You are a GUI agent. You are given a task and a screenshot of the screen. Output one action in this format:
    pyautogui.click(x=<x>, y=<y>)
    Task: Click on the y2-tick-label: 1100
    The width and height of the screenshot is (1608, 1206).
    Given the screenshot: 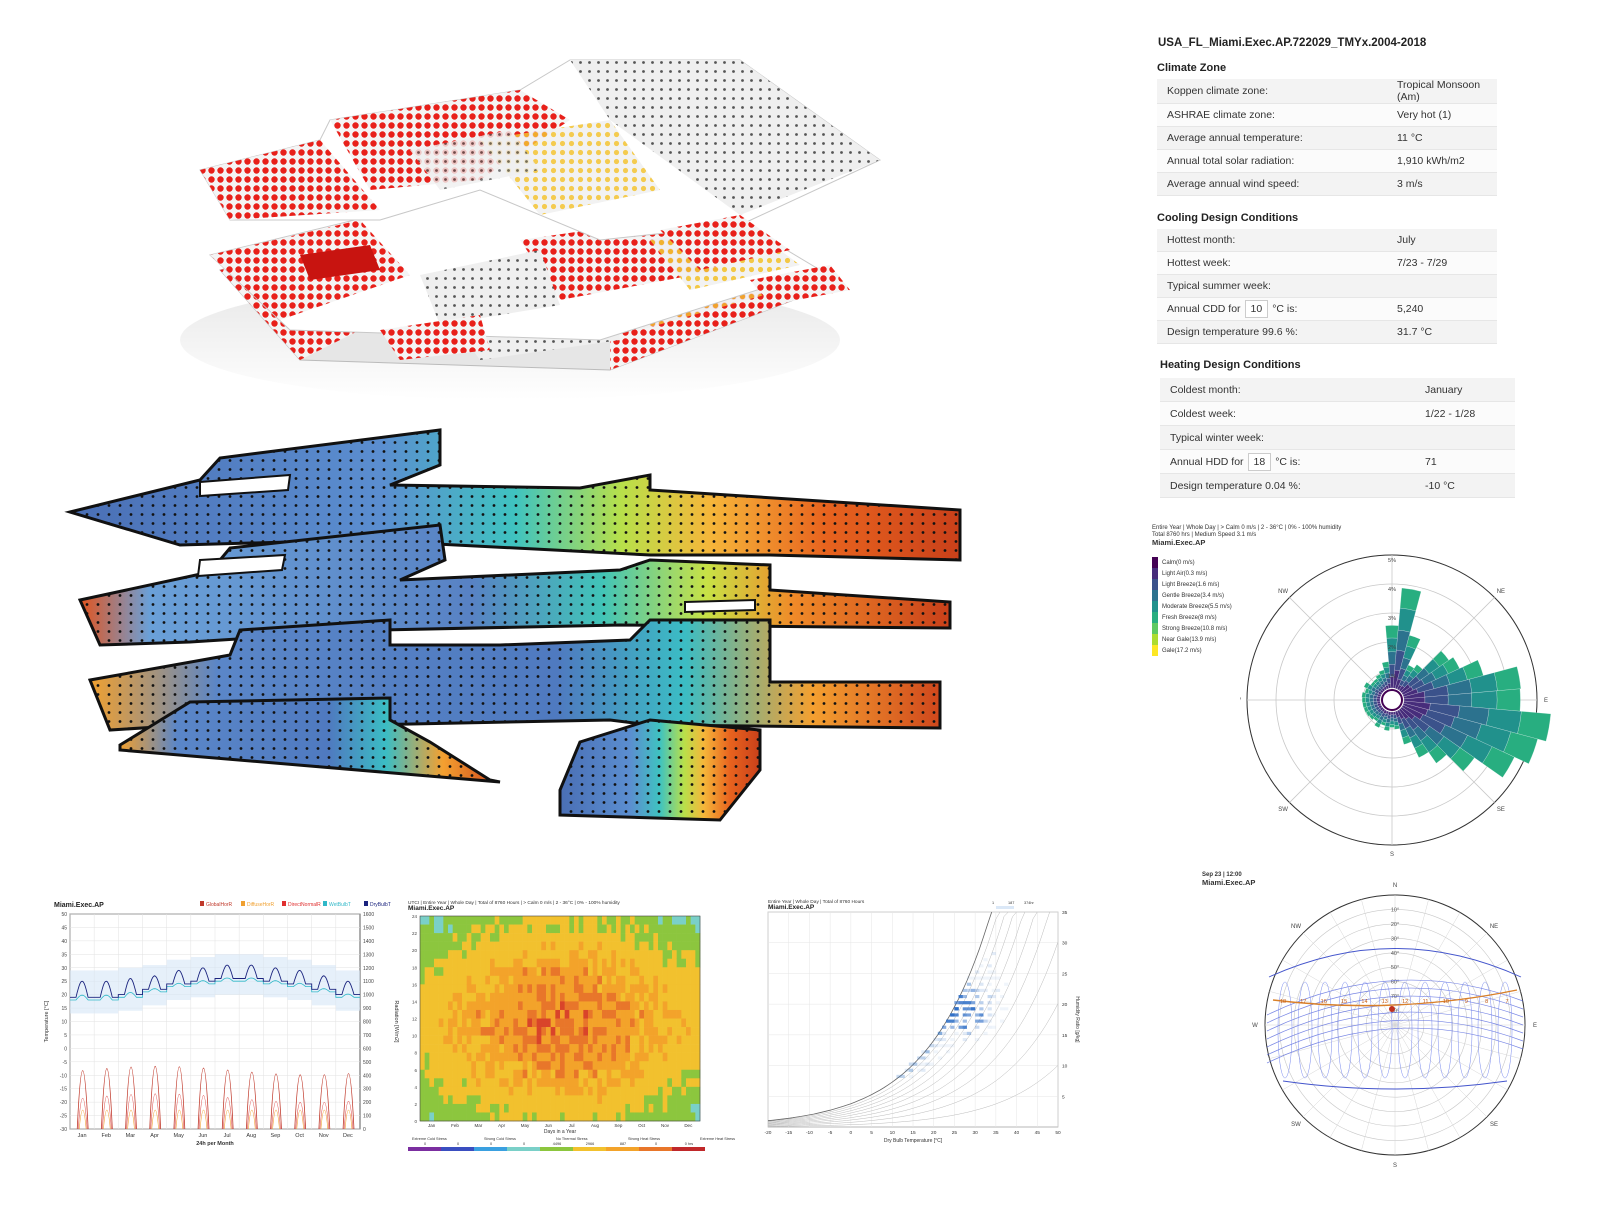 What is the action you would take?
    pyautogui.click(x=368, y=982)
    